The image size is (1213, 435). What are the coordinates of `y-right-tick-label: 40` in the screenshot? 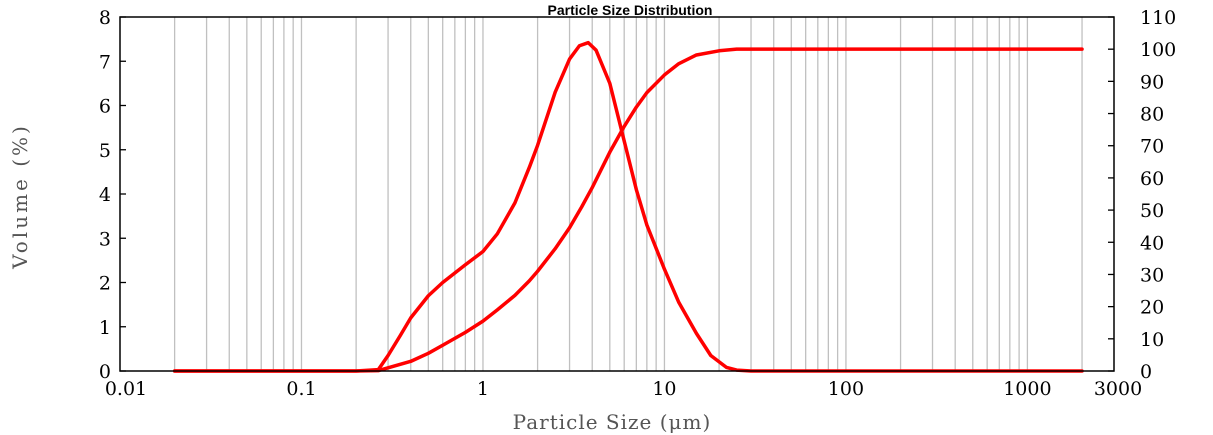 It's located at (1152, 243).